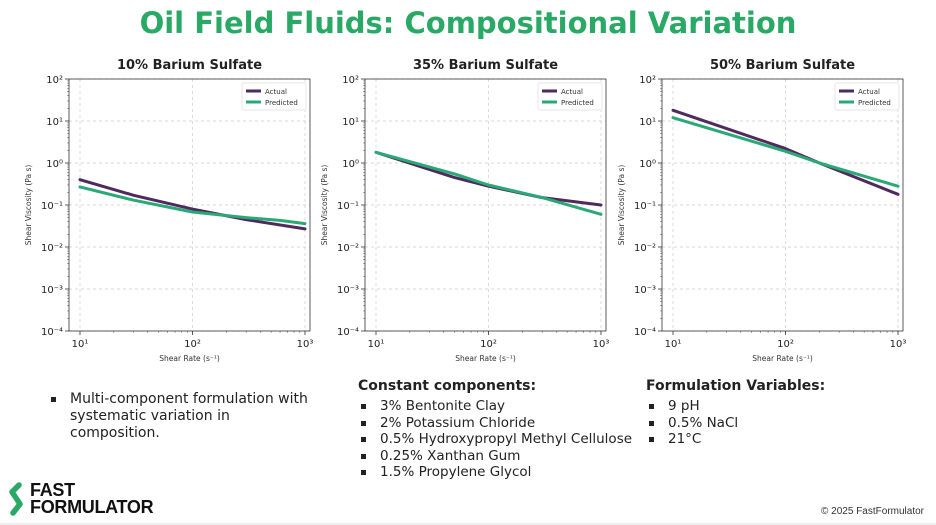  I want to click on constant-item: 0.5% Hydroxypropyl Methyl Cellulose, so click(495, 439).